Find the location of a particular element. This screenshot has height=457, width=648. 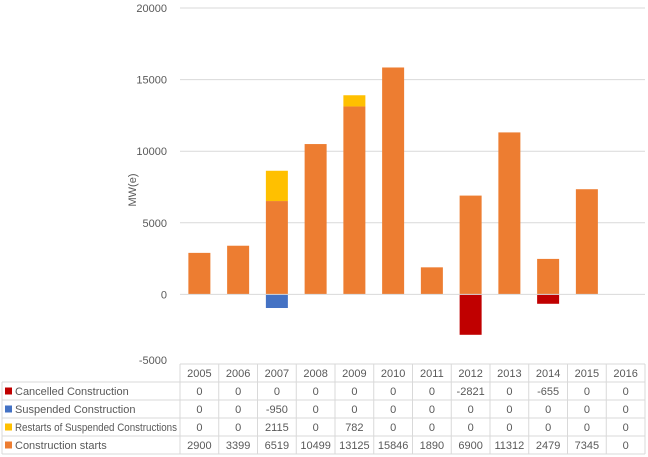

bar-cancelled-construction-2012 is located at coordinates (470, 314).